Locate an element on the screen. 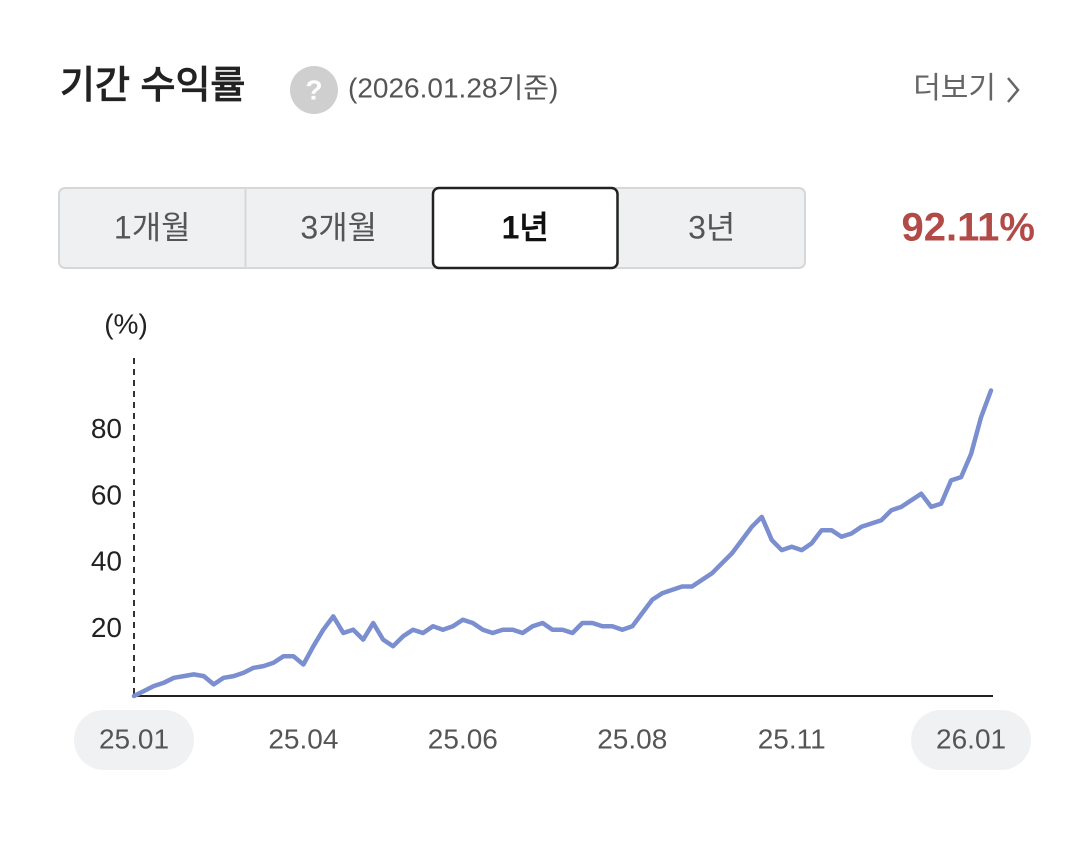  y-axis-label: (%) is located at coordinates (126, 323).